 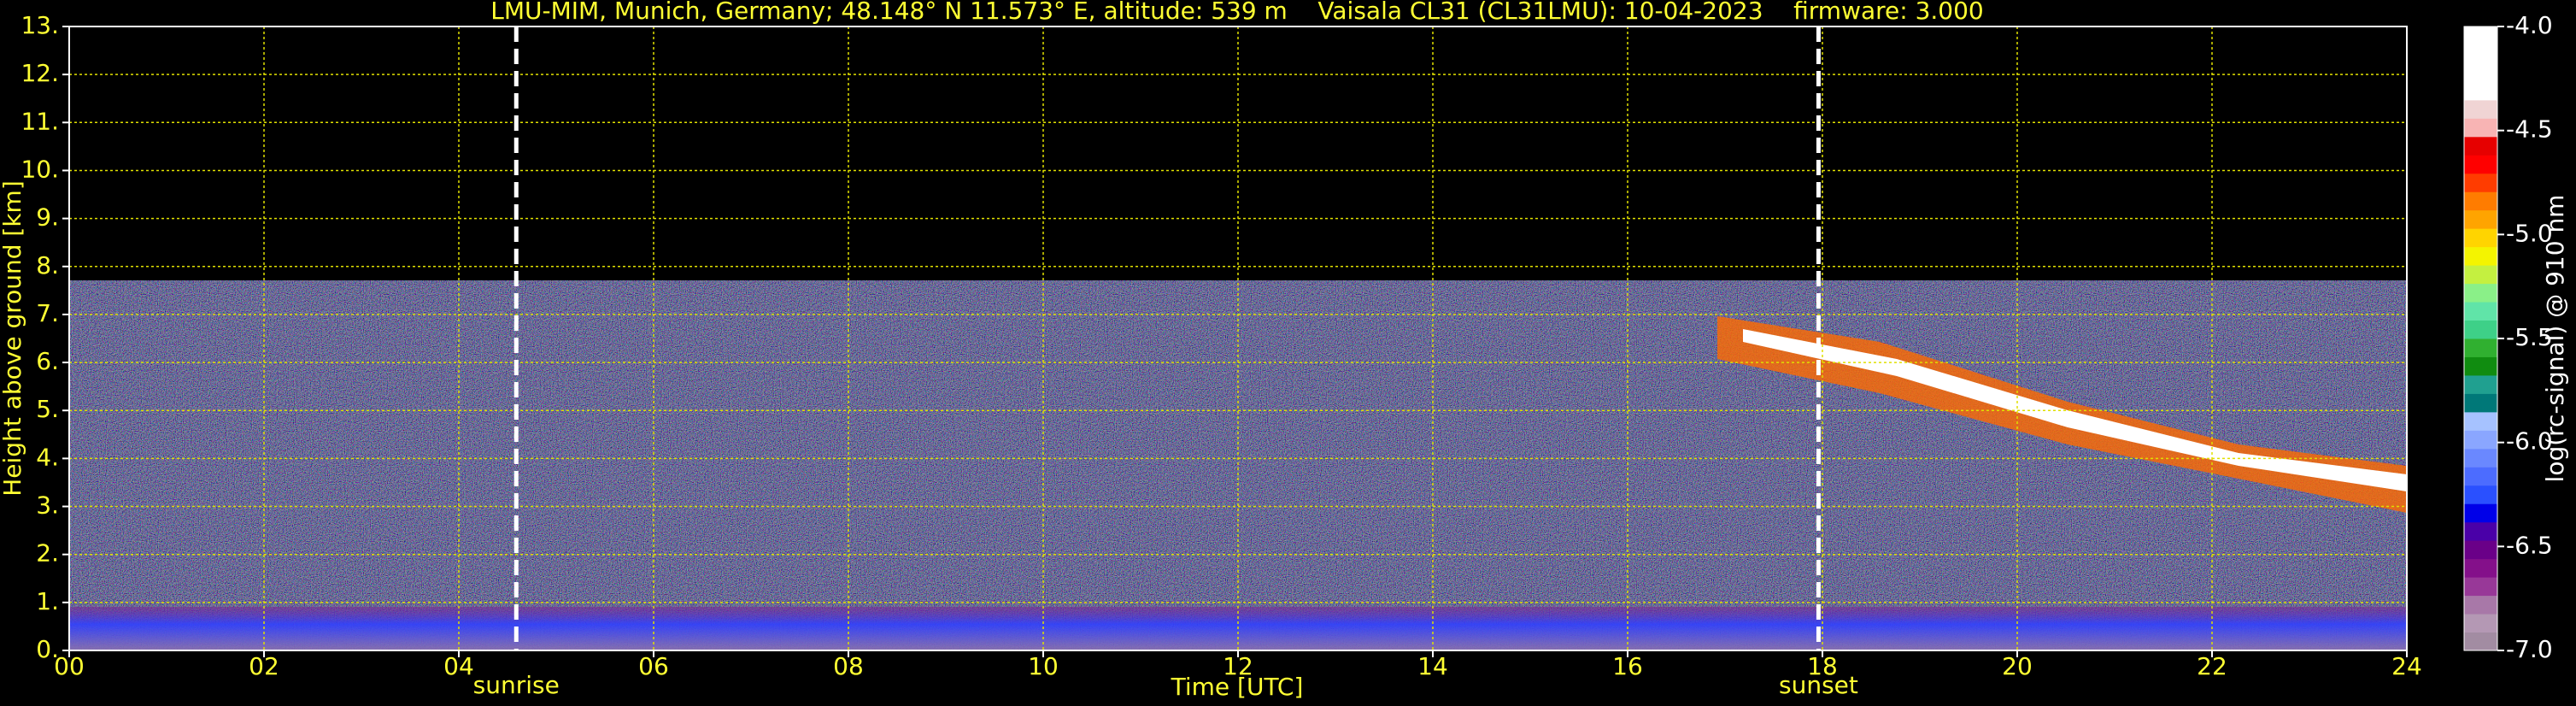 I want to click on y-tick-label: 2., so click(x=47, y=553).